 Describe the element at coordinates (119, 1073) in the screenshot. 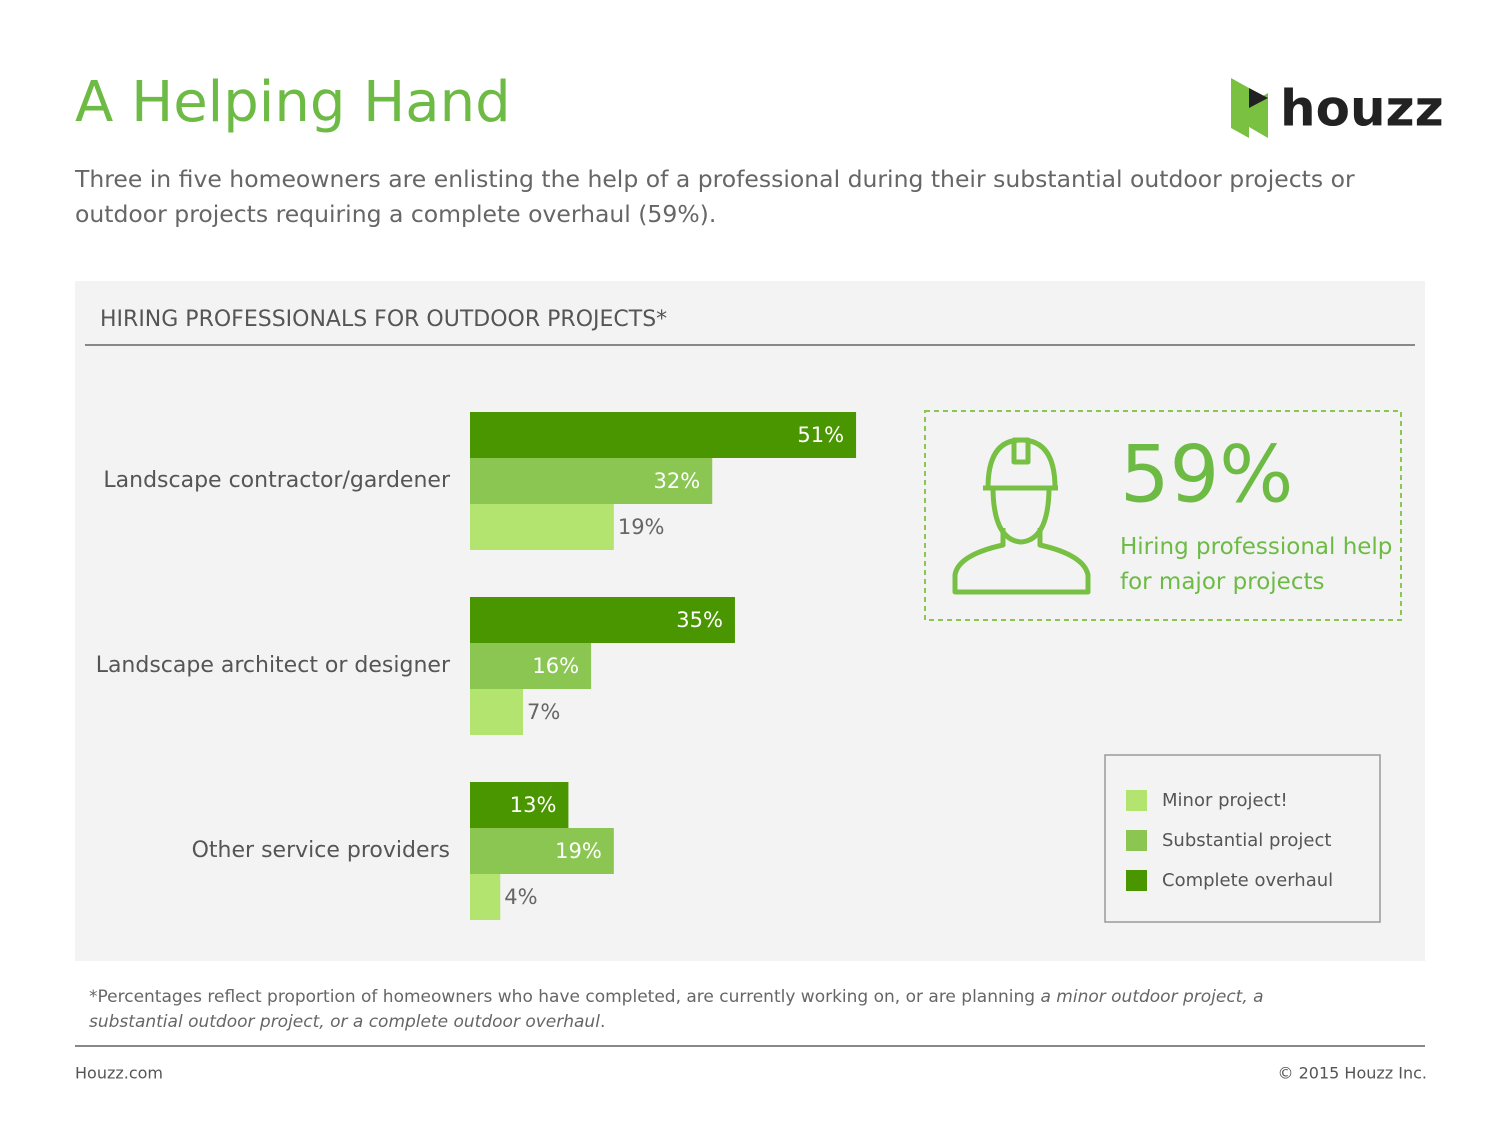

I see `footer-left: Houzz.com` at that location.